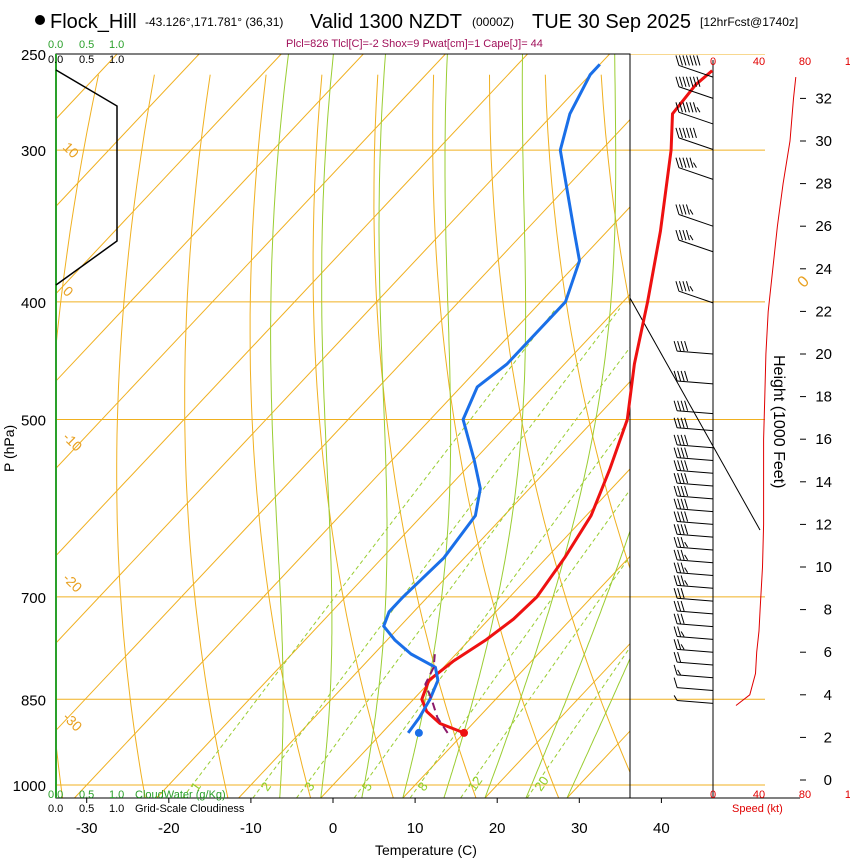 The height and width of the screenshot is (860, 850). I want to click on speed-top-tick: 40, so click(759, 62).